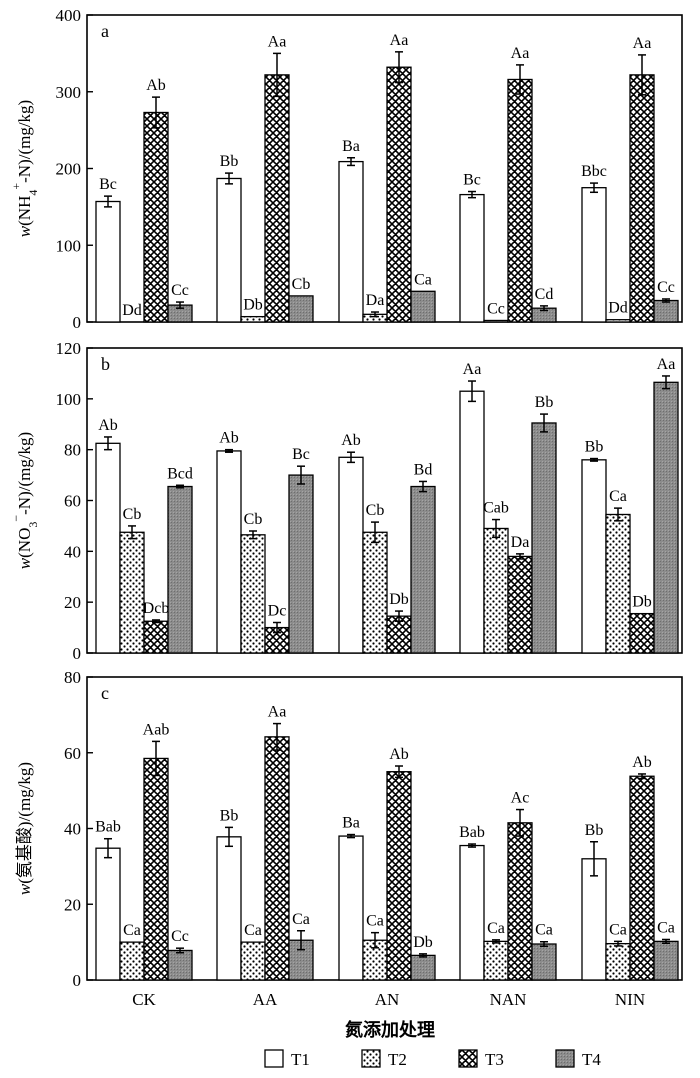  I want to click on x-category-label: NAN, so click(508, 999).